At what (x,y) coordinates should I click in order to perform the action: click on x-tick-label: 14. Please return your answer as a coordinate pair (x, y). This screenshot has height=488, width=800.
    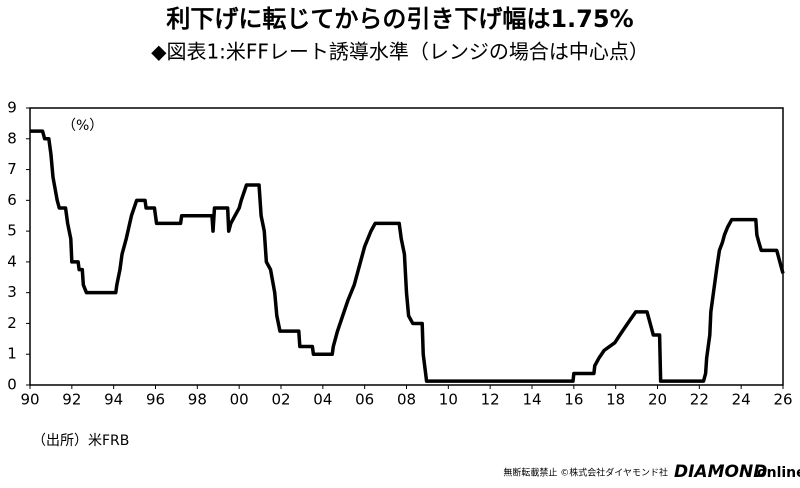
    Looking at the image, I should click on (531, 400).